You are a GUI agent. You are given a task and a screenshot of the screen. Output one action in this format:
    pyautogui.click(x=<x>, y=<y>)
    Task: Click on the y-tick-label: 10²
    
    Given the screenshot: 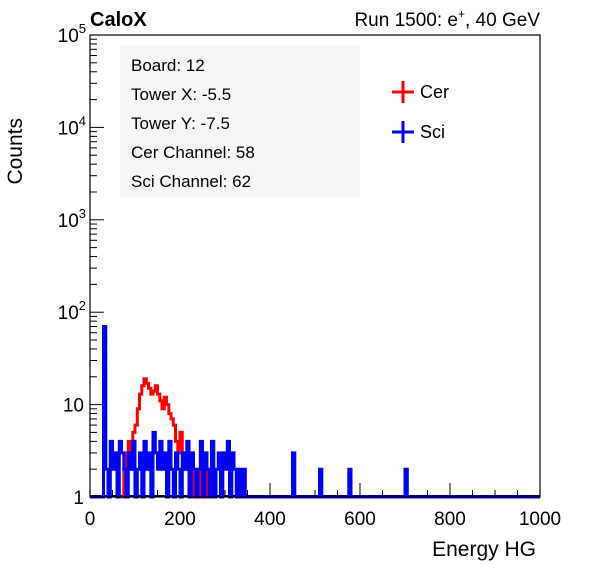 What is the action you would take?
    pyautogui.click(x=72, y=311)
    